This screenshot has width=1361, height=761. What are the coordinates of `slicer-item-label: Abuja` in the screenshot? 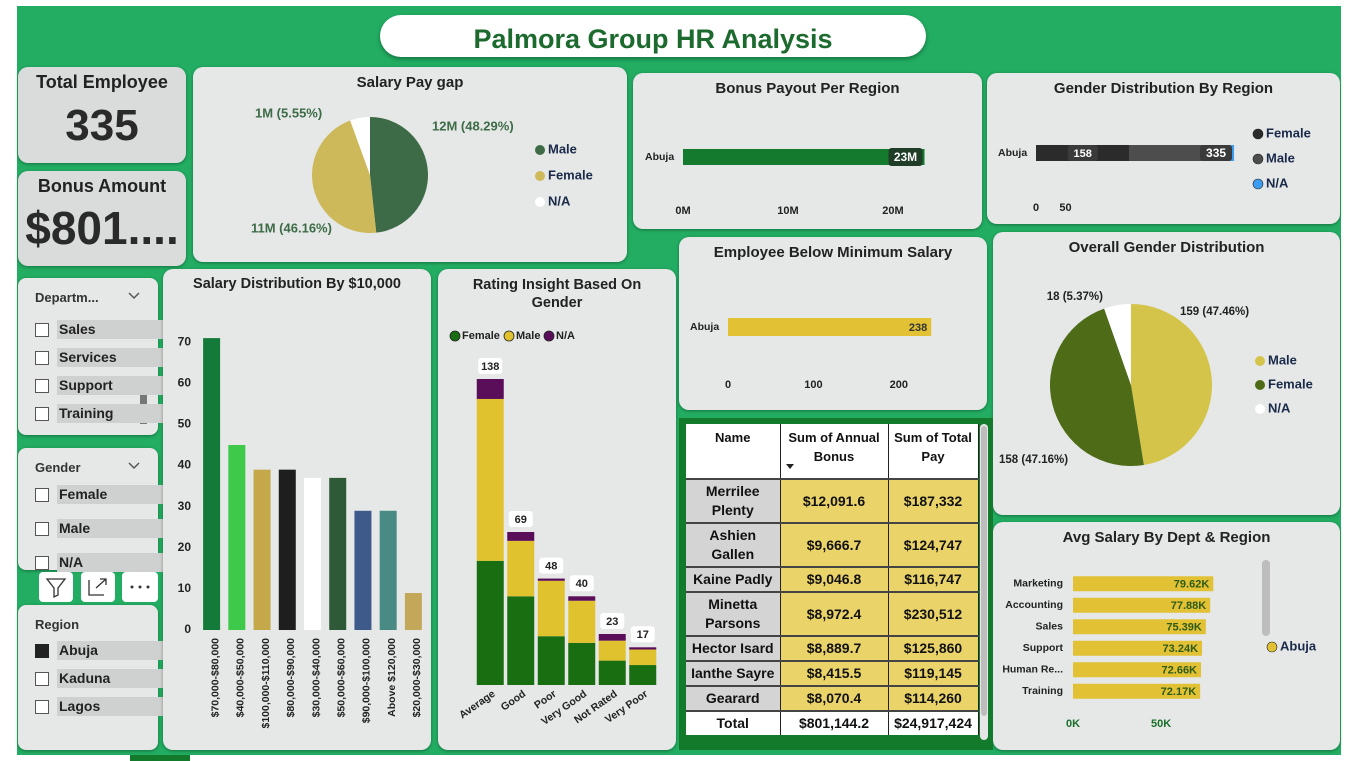 It's located at (111, 650).